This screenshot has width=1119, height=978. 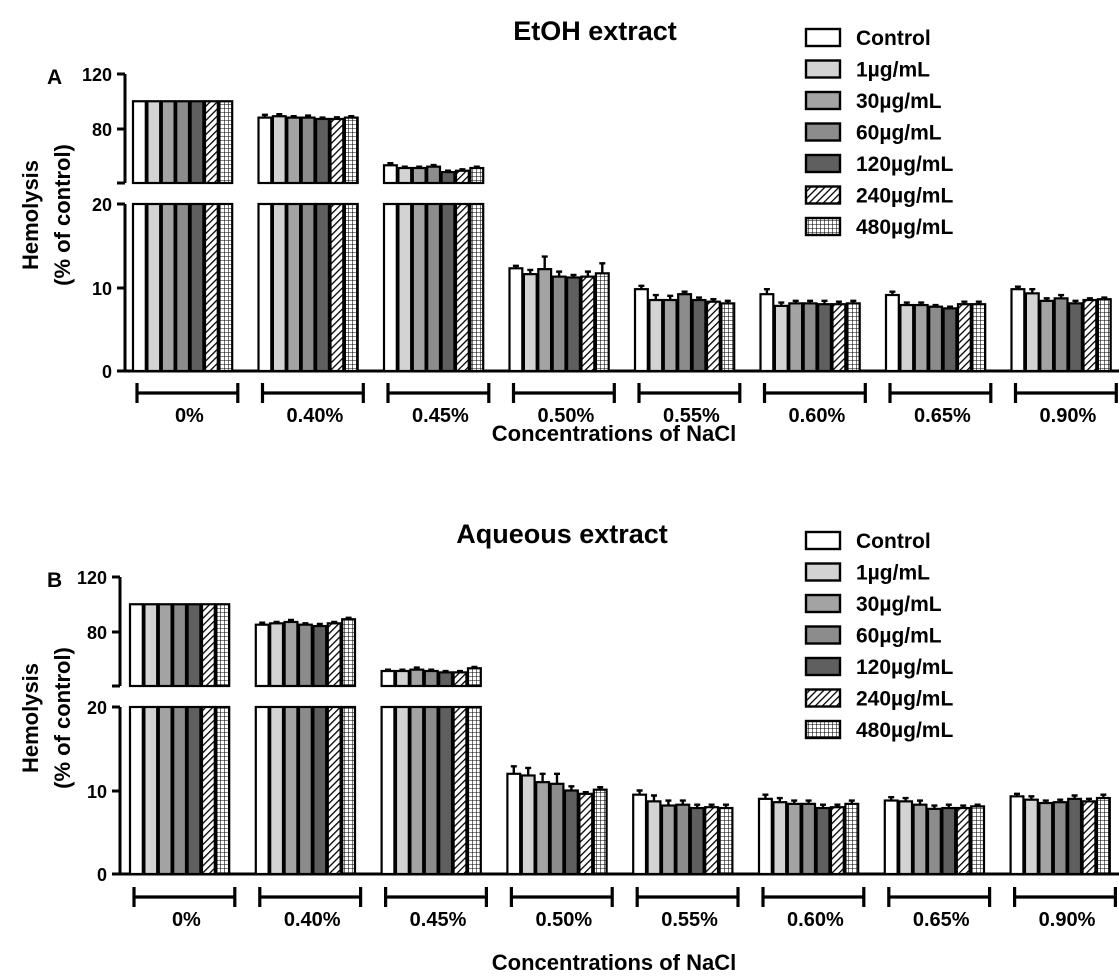 I want to click on error-bar-120µg/mL-0.50%, so click(x=573, y=275).